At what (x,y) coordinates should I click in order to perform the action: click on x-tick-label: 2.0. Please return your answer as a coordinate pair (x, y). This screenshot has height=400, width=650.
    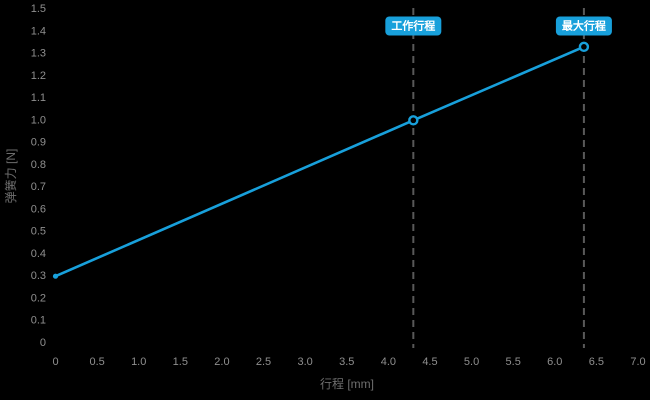
    Looking at the image, I should click on (221, 362).